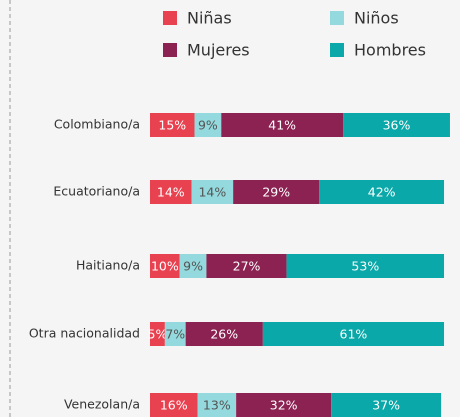  I want to click on value-label: 29%, so click(276, 192).